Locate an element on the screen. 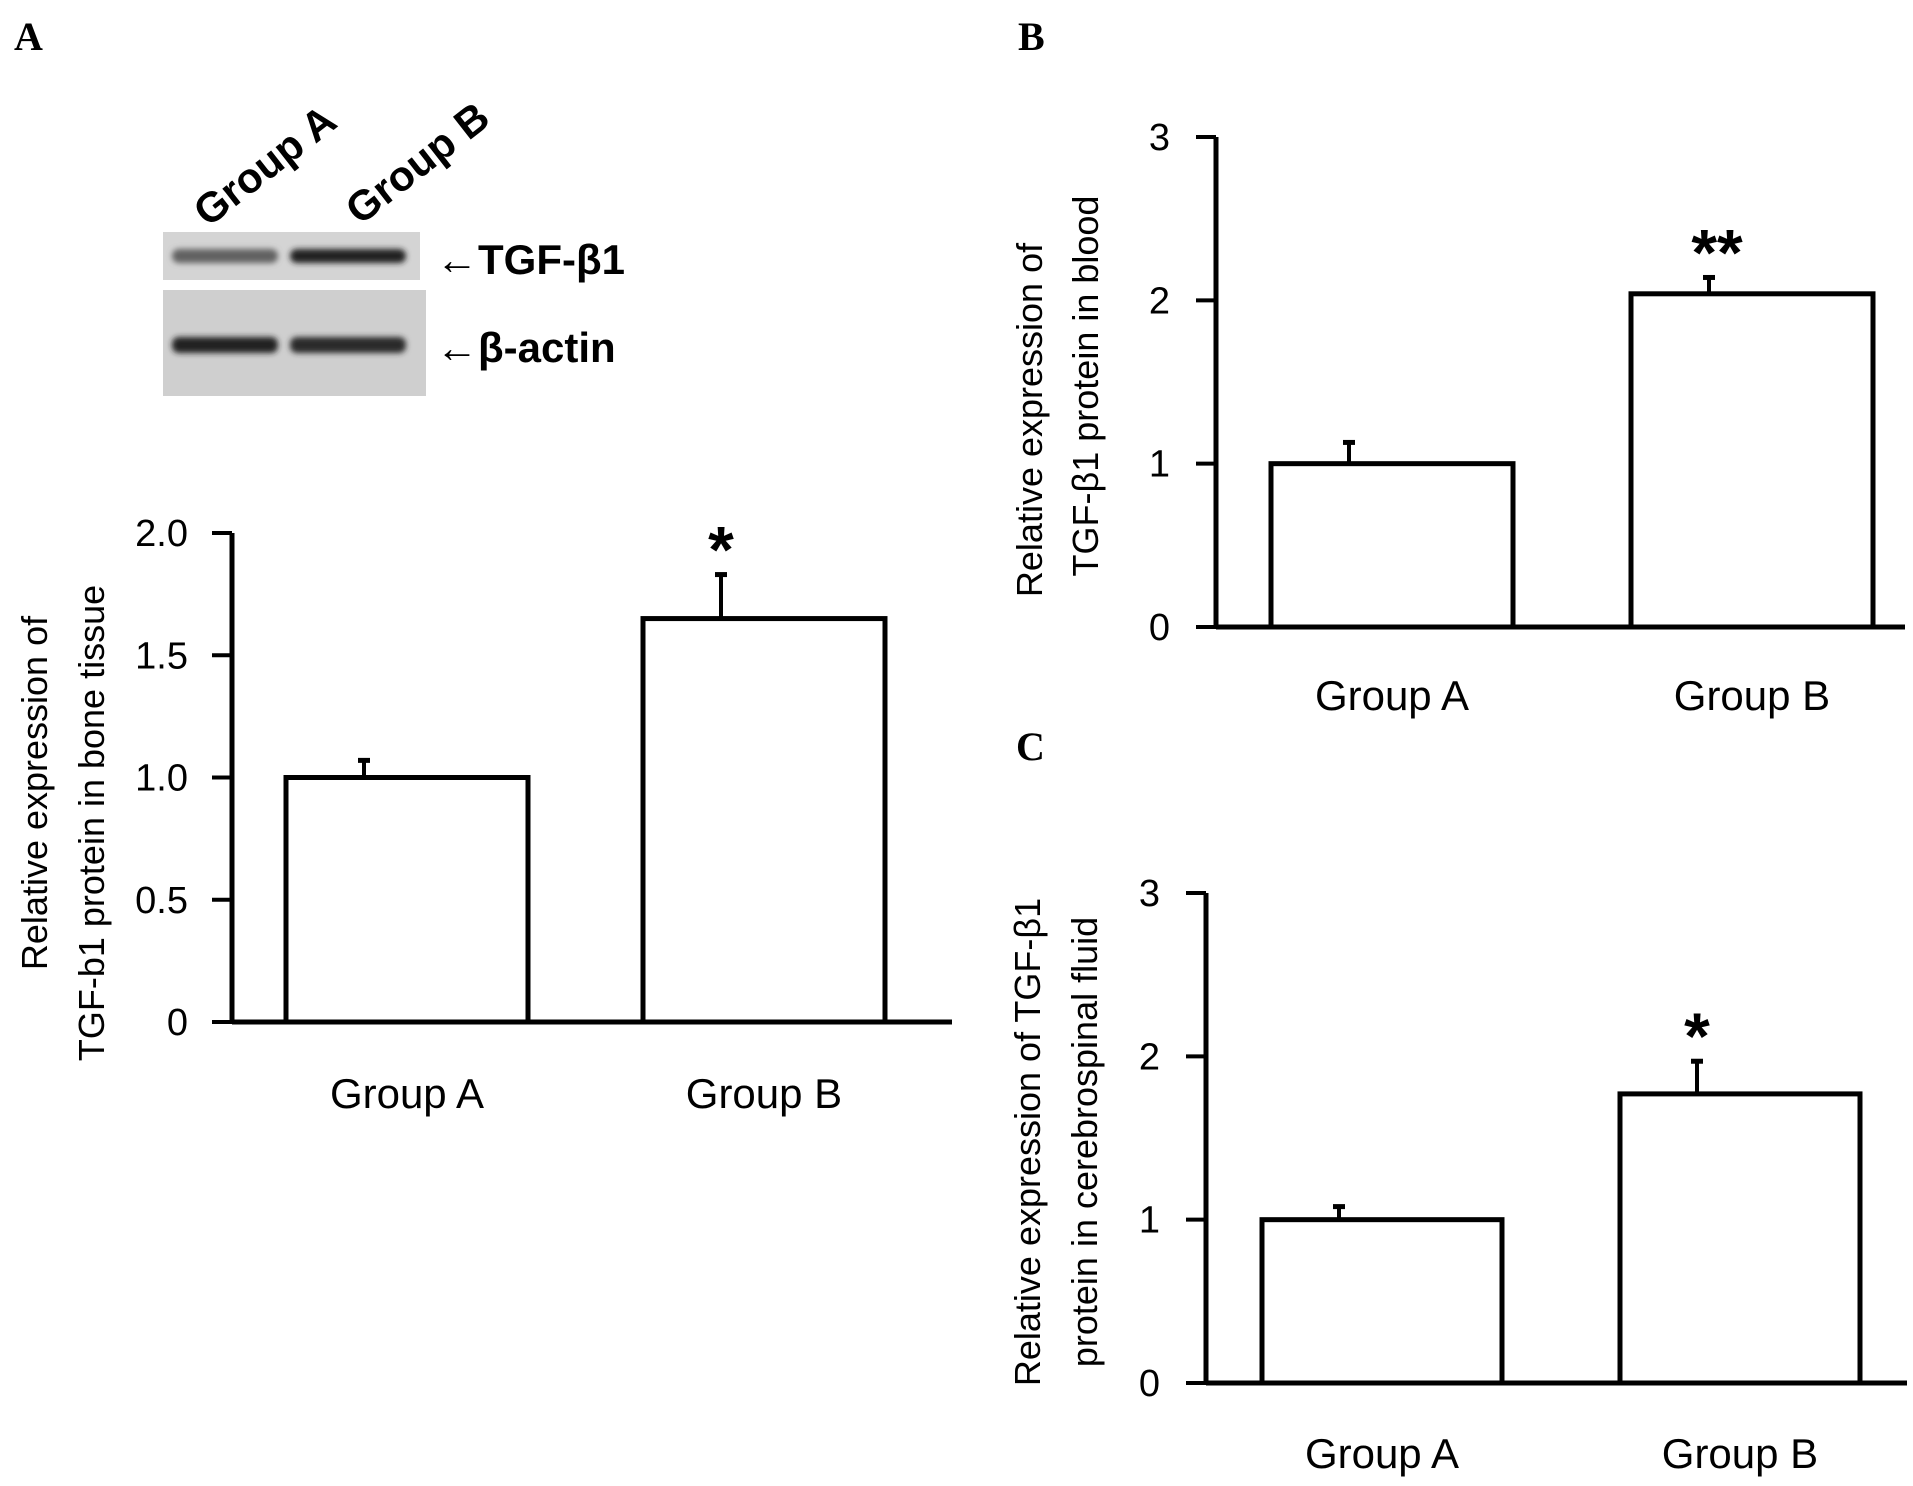  y-axis-title-line-2: protein in cerebrospinal fluid is located at coordinates (1084, 1142).